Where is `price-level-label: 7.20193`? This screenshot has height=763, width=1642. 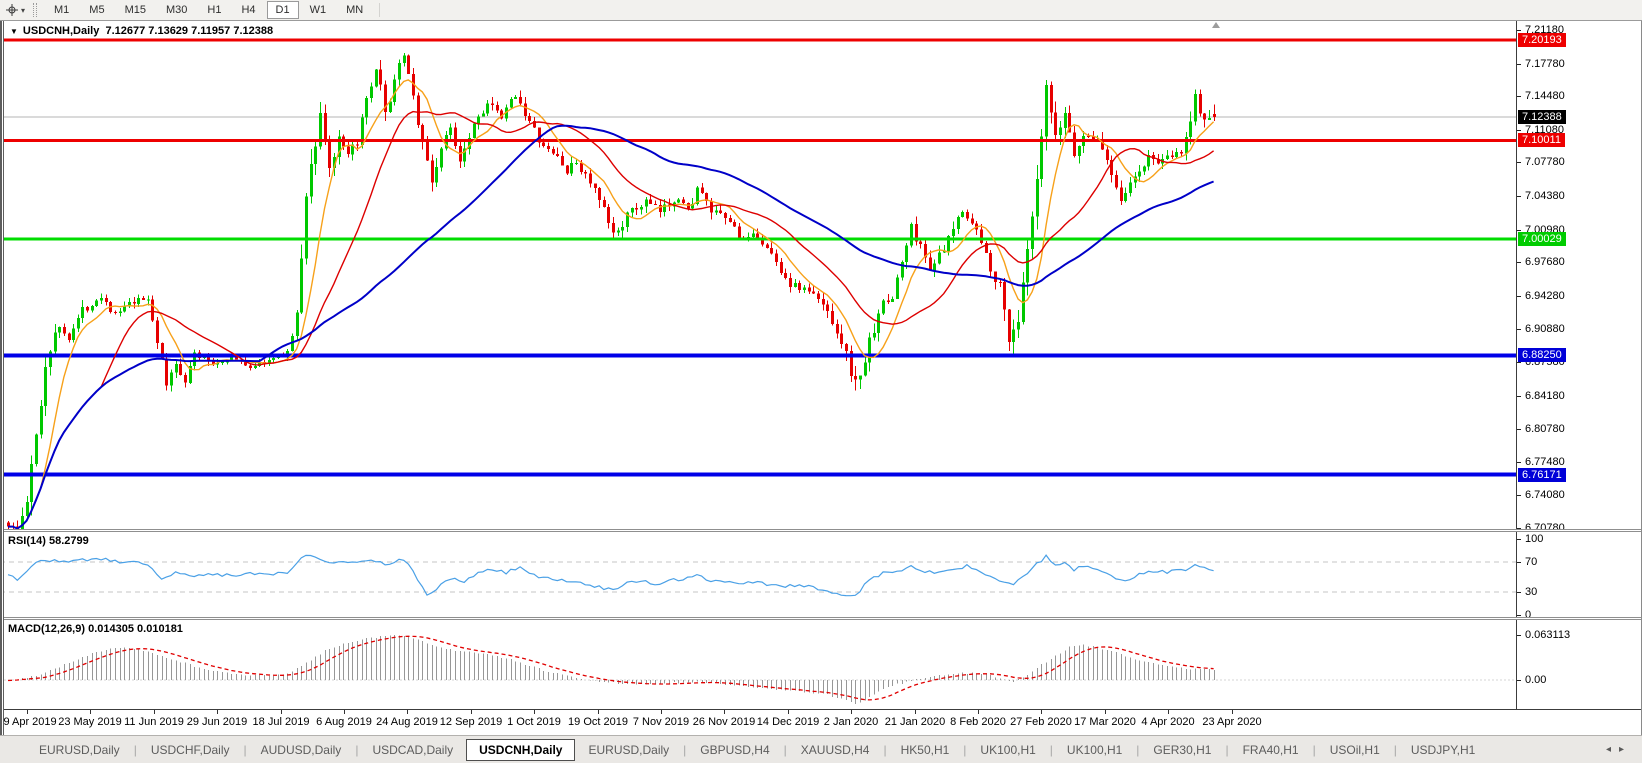
price-level-label: 7.20193 is located at coordinates (1542, 40).